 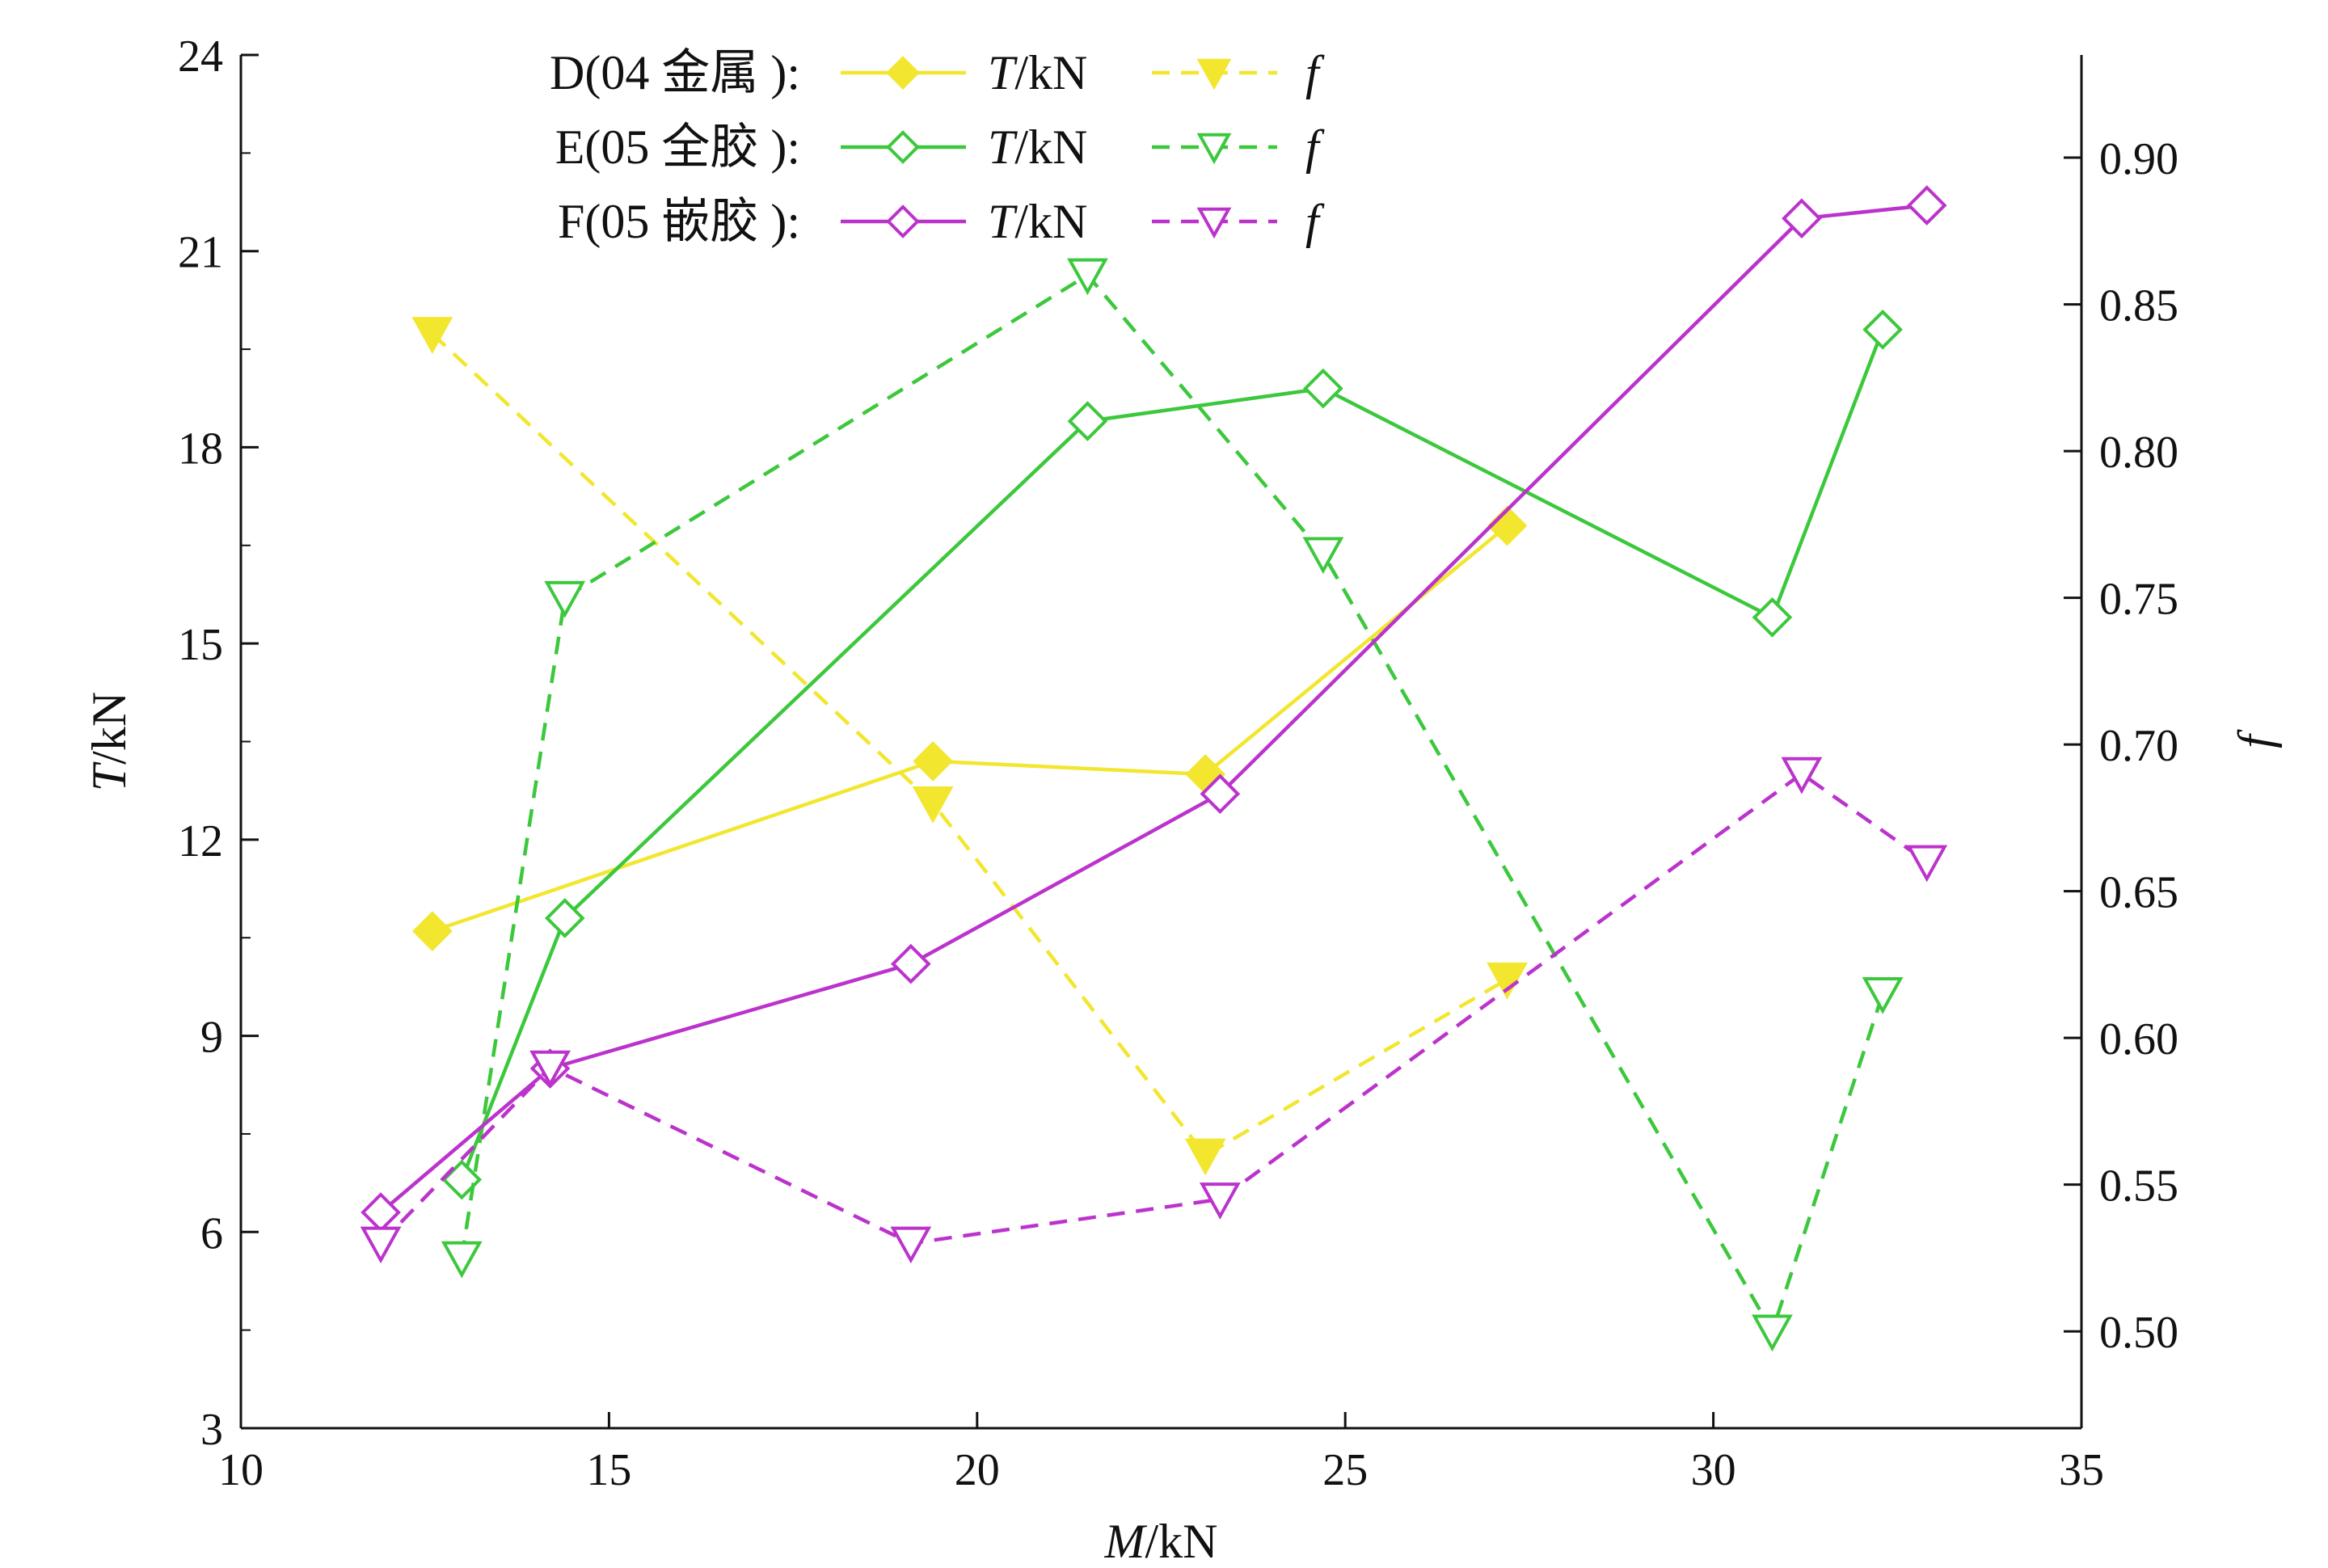 I want to click on y-right-axis-title: f, so click(x=2255, y=738).